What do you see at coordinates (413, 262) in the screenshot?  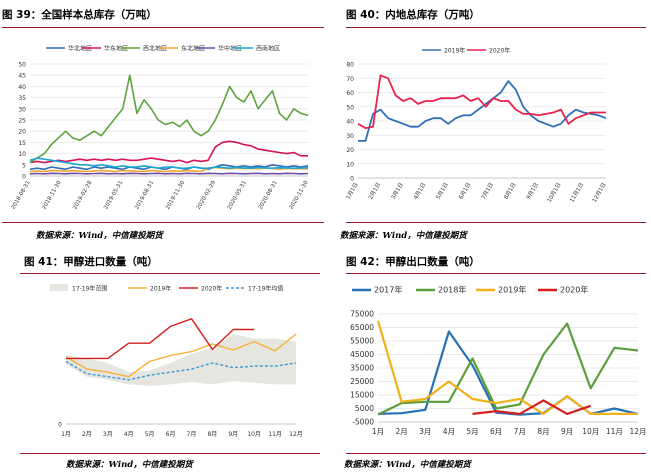 I see `chart-title: 图 42：甲醇出口数量（吨）` at bounding box center [413, 262].